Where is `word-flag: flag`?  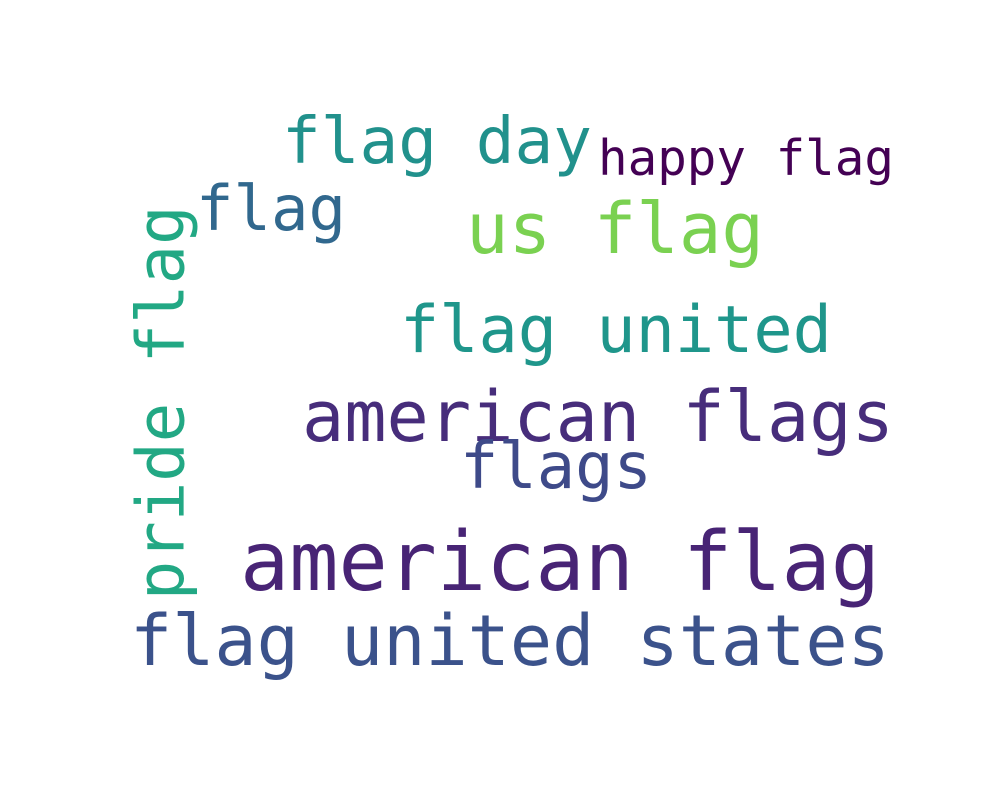
word-flag: flag is located at coordinates (271, 208).